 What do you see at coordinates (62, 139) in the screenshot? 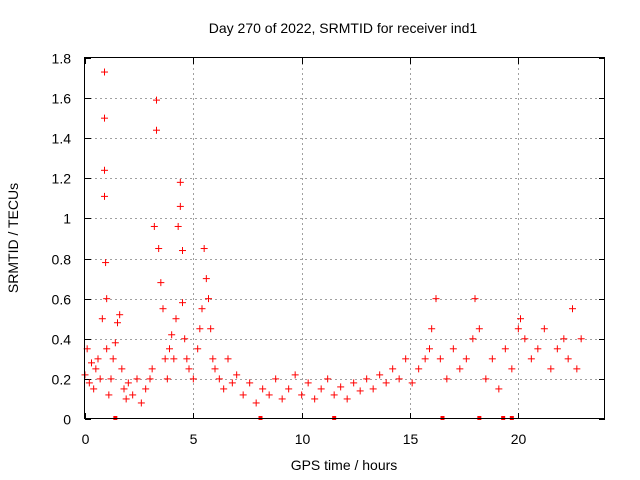
I see `y-tick-label: 1.4` at bounding box center [62, 139].